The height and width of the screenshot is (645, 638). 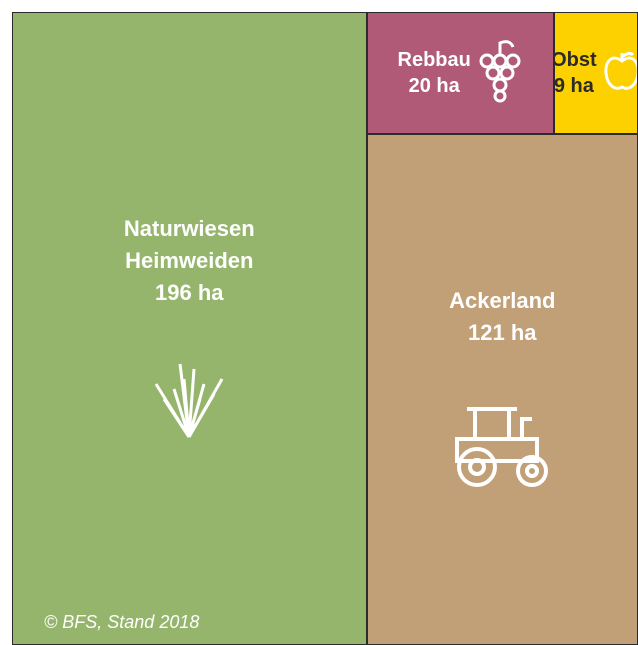 I want to click on cell-content: Ackerland 121 ha, so click(x=502, y=389).